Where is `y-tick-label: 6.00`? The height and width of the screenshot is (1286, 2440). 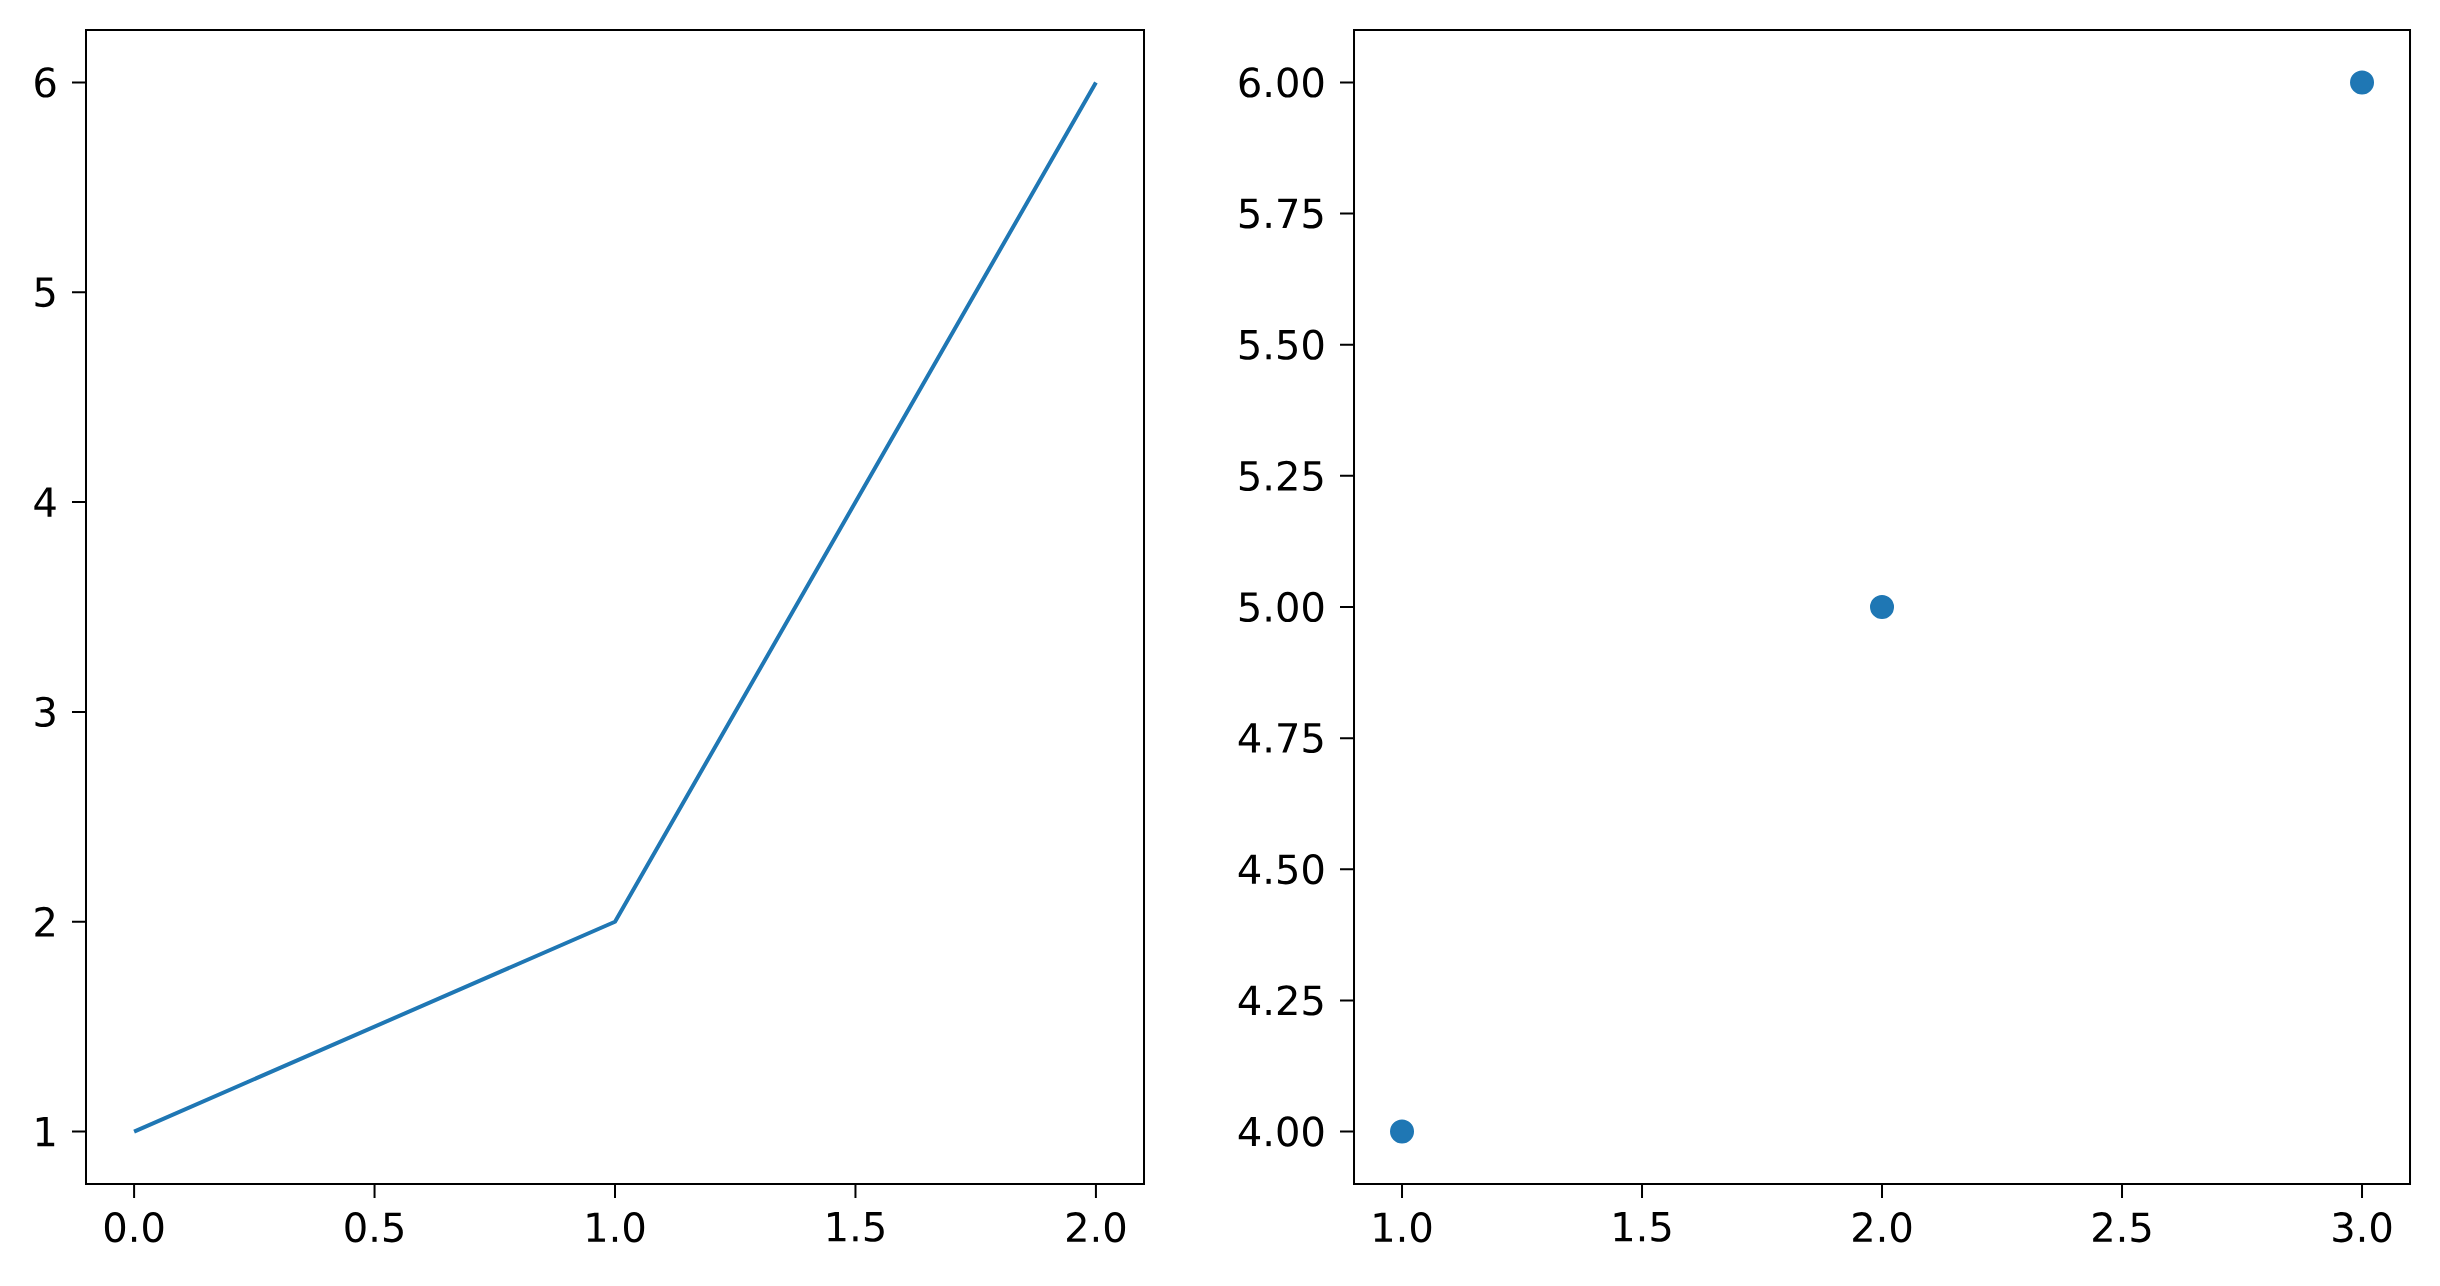
y-tick-label: 6.00 is located at coordinates (1281, 82).